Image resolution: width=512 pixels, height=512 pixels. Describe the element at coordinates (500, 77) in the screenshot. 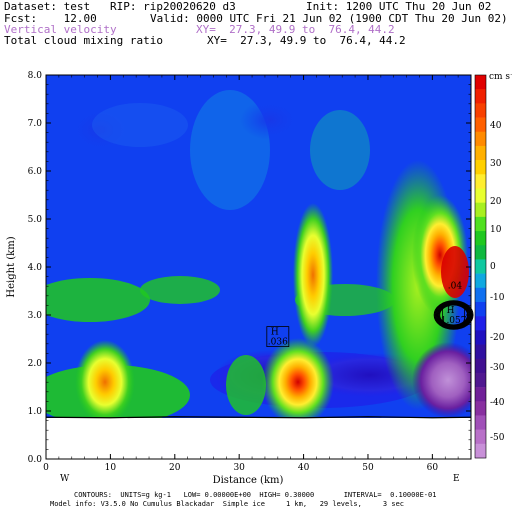

I see `colorbar-unit: cm s⁻¹` at that location.